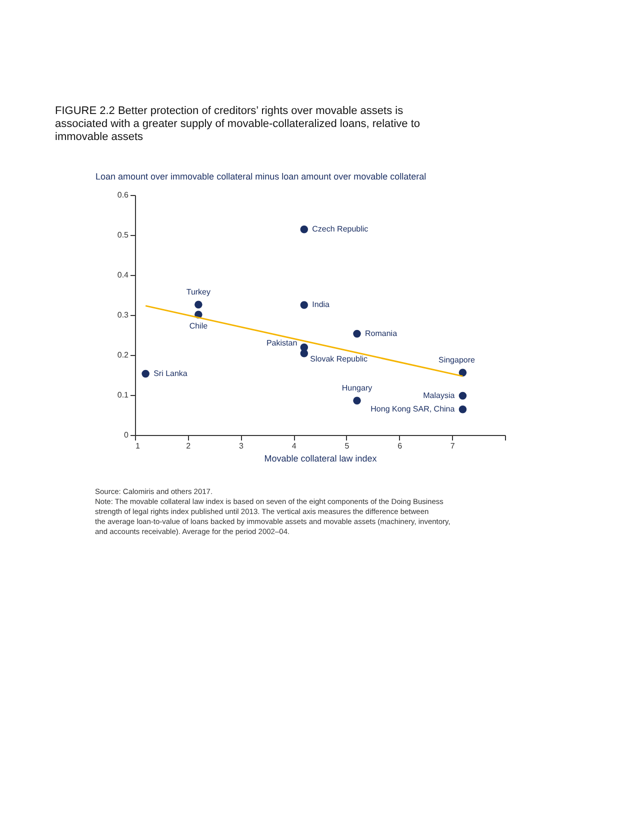 Image resolution: width=635 pixels, height=832 pixels. Describe the element at coordinates (340, 229) in the screenshot. I see `annotation: Czech Republic` at that location.